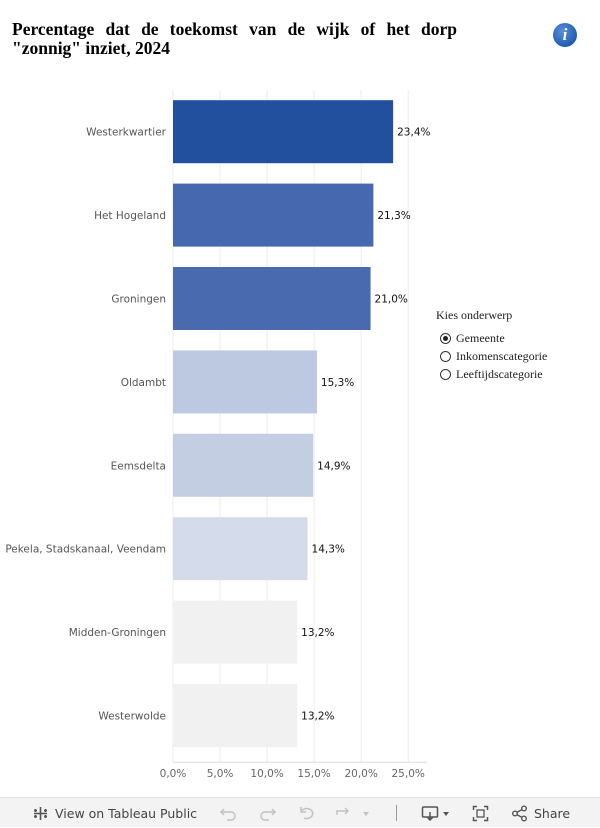  I want to click on category-label: Midden-Groningen, so click(117, 633).